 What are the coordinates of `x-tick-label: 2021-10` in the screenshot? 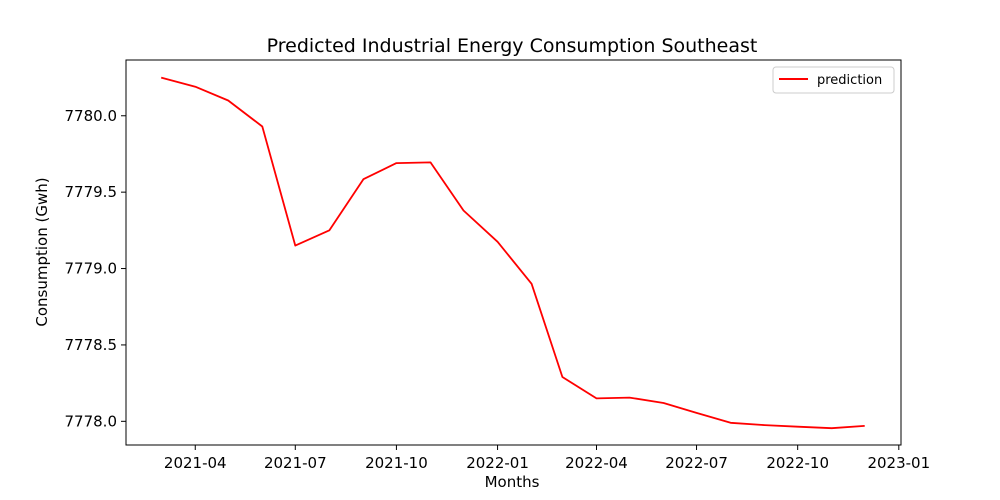 It's located at (396, 463).